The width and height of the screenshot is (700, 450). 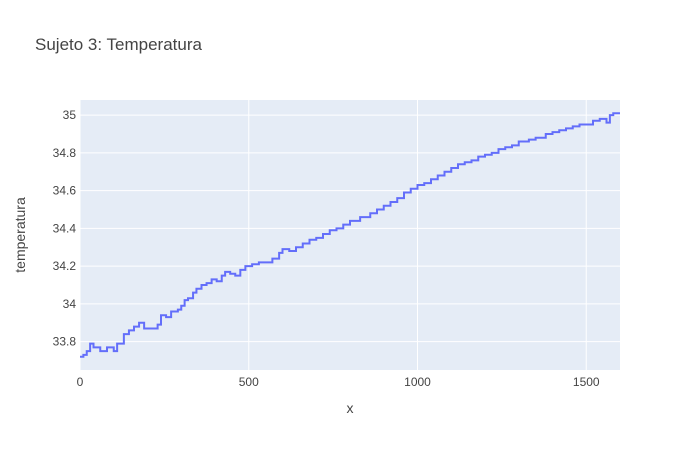 I want to click on y-tick-label: 34, so click(x=70, y=304).